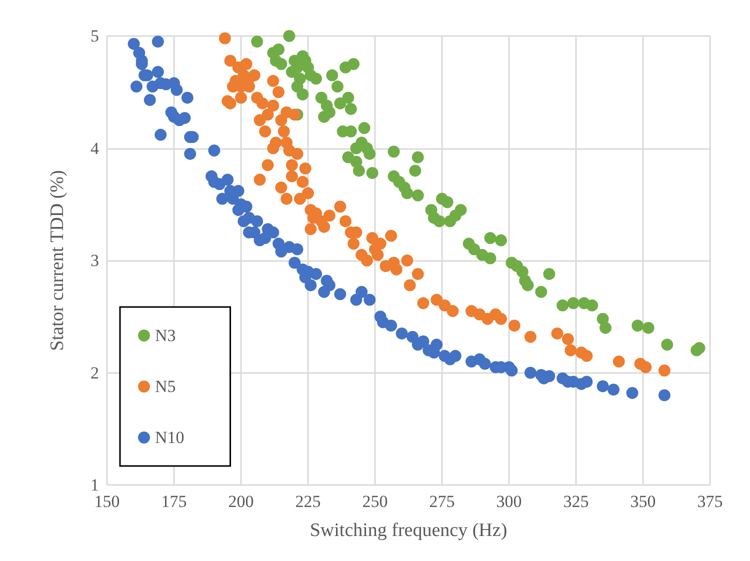  What do you see at coordinates (308, 501) in the screenshot?
I see `x-tick-label: 225` at bounding box center [308, 501].